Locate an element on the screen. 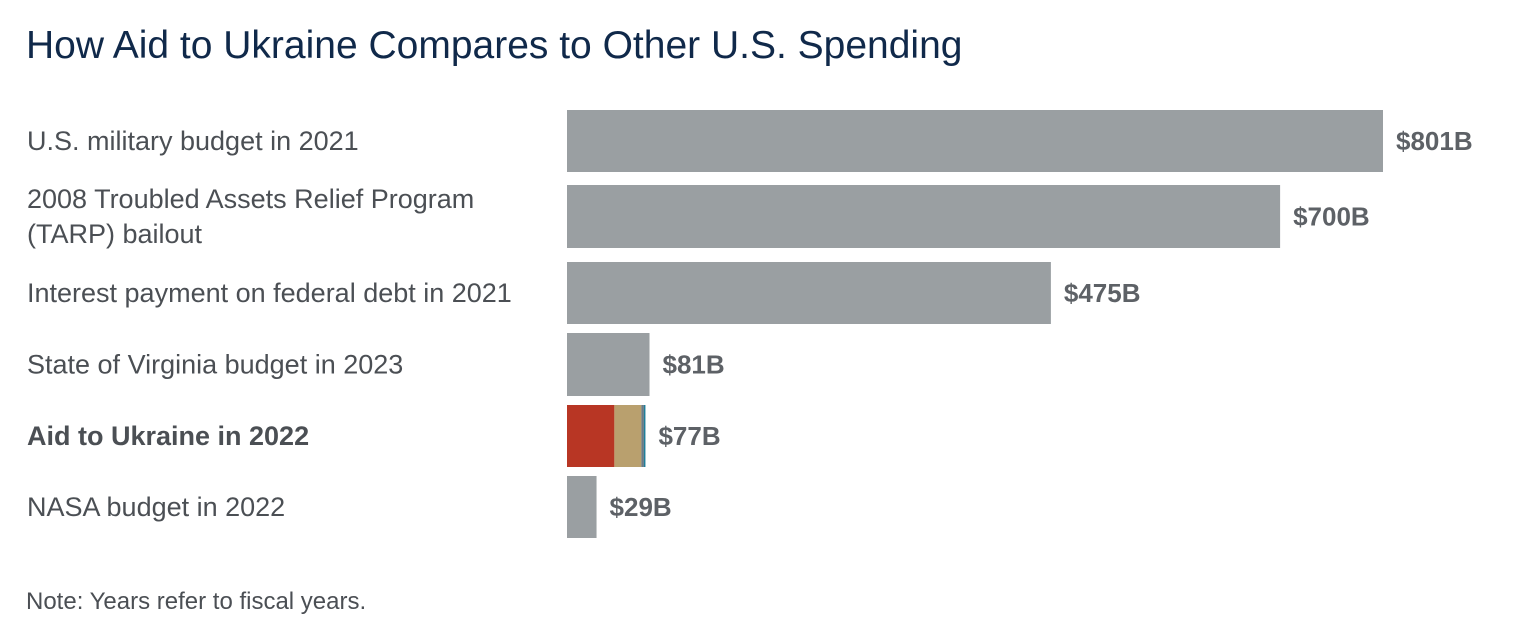 The width and height of the screenshot is (1534, 628). chart-note: Note: Years refer to fiscal years. is located at coordinates (196, 601).